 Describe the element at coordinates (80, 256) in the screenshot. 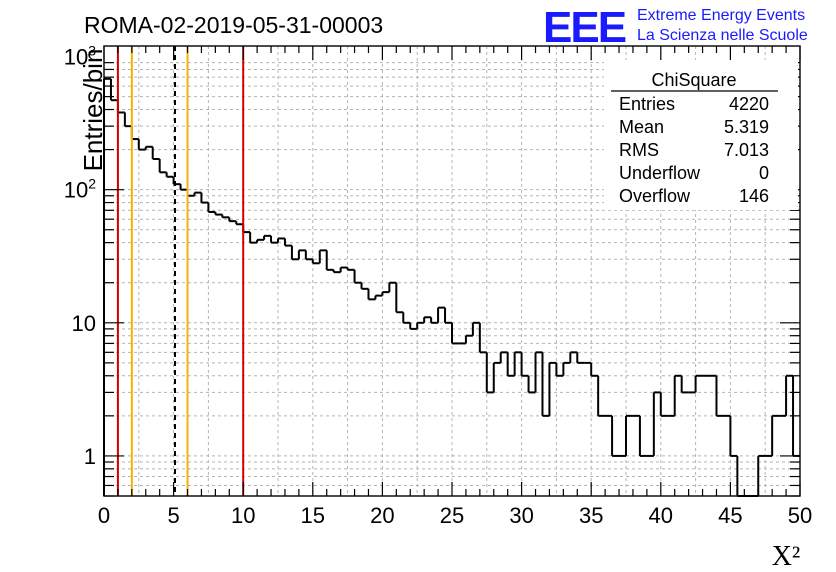

I see `y-tick-labels: 1 10 10² 10³` at that location.